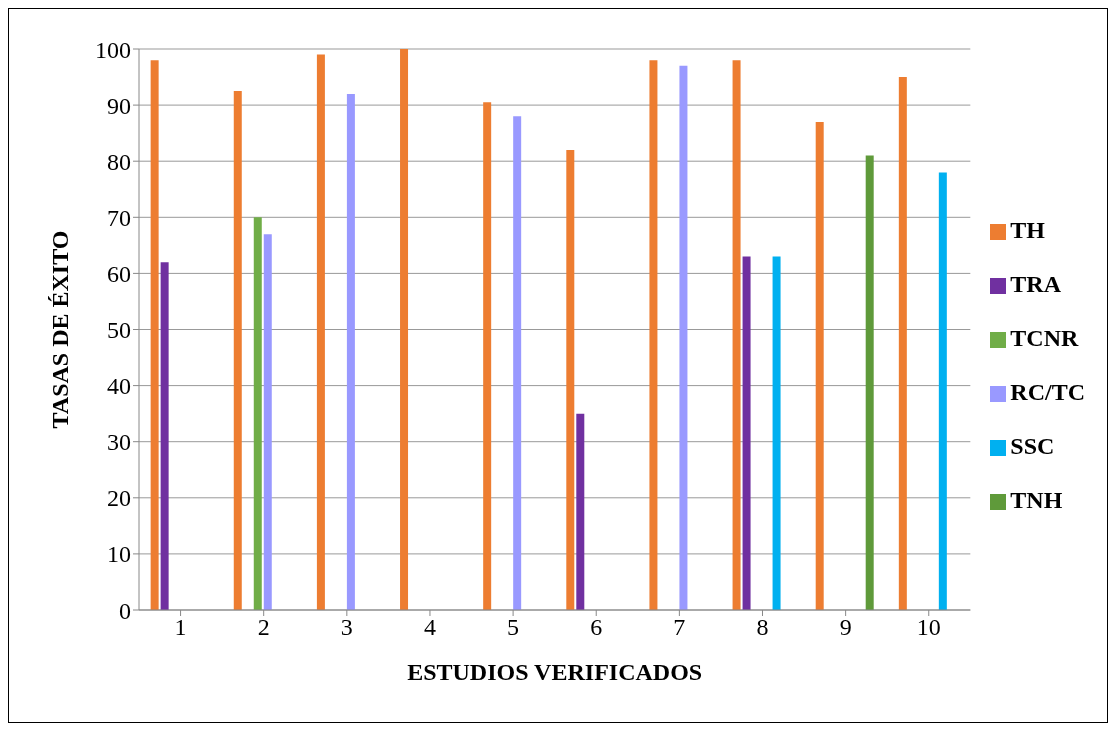 This screenshot has width=1114, height=729. I want to click on x-tick-label: 2, so click(263, 627).